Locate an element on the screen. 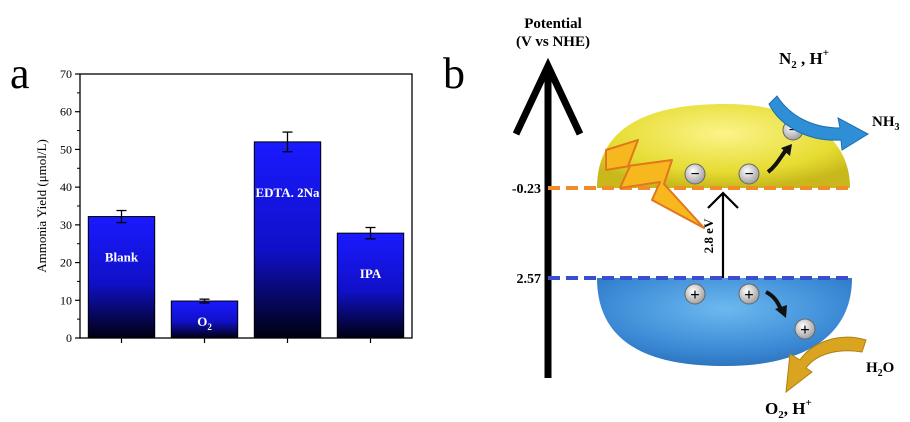 The width and height of the screenshot is (910, 422). reduction-arrow is located at coordinates (819, 123).